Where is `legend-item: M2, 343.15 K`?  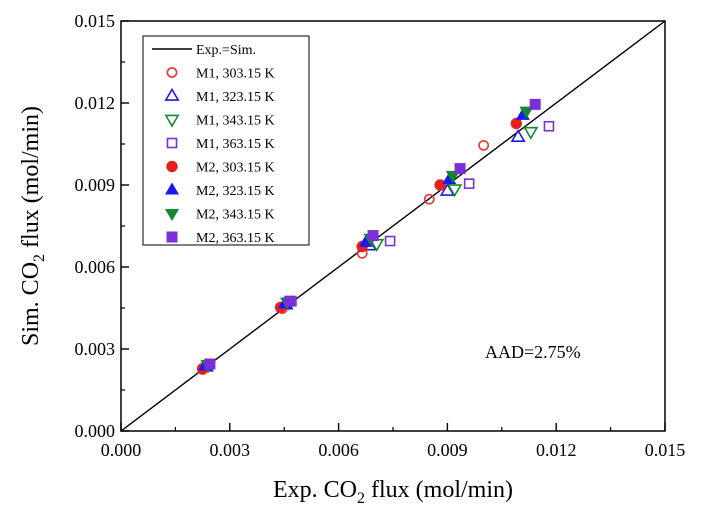
legend-item: M2, 343.15 K is located at coordinates (219, 215).